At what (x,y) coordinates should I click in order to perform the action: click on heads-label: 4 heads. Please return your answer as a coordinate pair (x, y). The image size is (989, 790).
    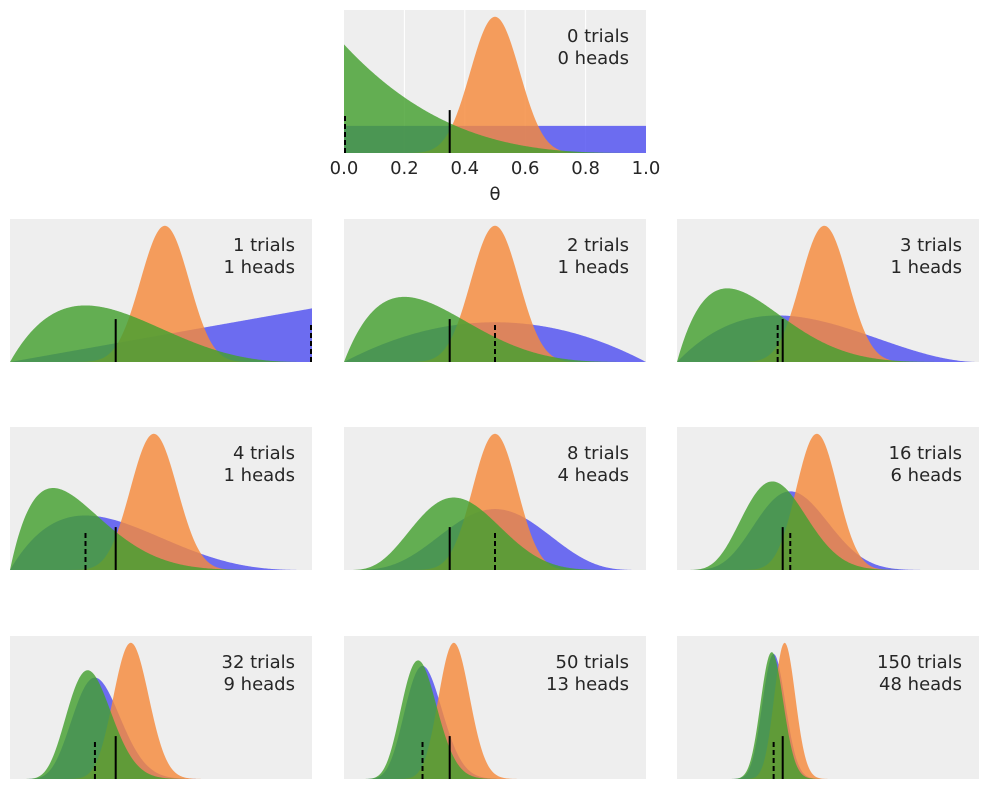
    Looking at the image, I should click on (594, 475).